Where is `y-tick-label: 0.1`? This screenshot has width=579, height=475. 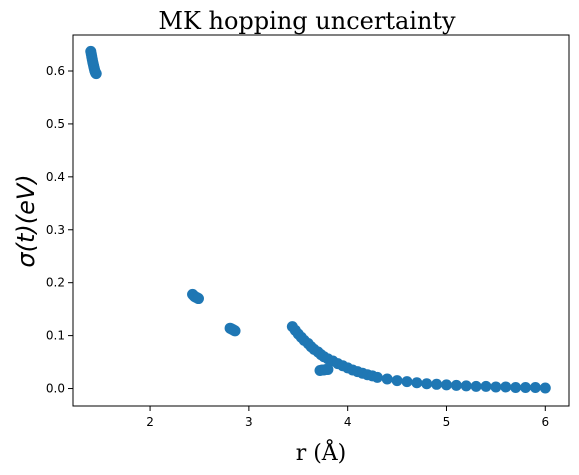 y-tick-label: 0.1 is located at coordinates (55, 336).